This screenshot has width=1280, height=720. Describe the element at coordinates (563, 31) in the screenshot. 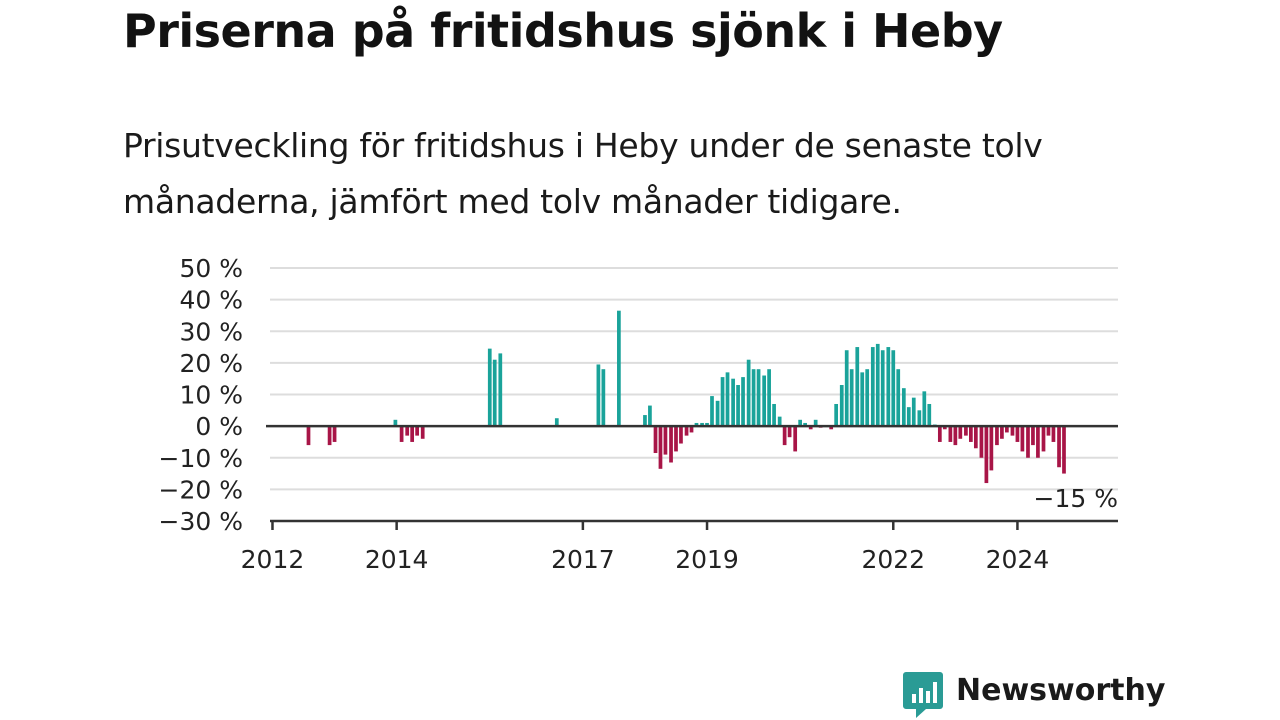

I see `chart-title: Priserna på fritidshus sjönk i Heby` at that location.